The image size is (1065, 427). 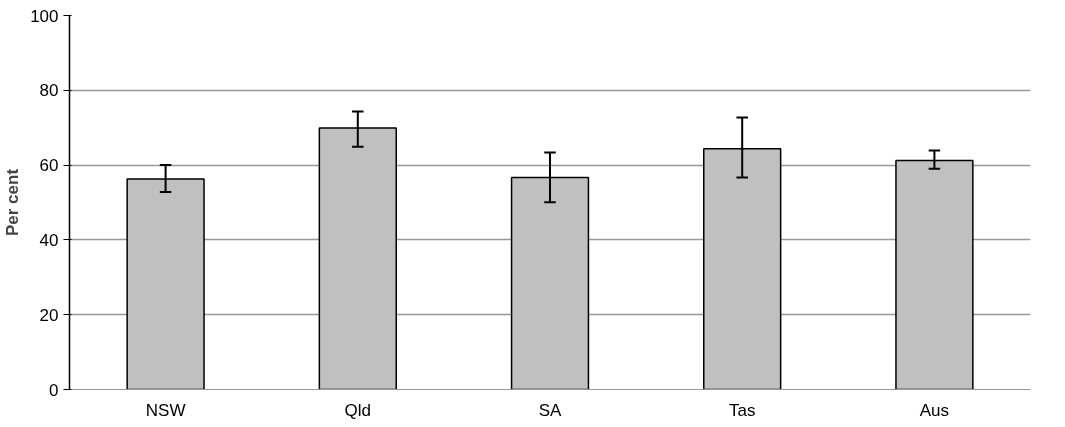 I want to click on y-tick-label: 20, so click(x=49, y=315).